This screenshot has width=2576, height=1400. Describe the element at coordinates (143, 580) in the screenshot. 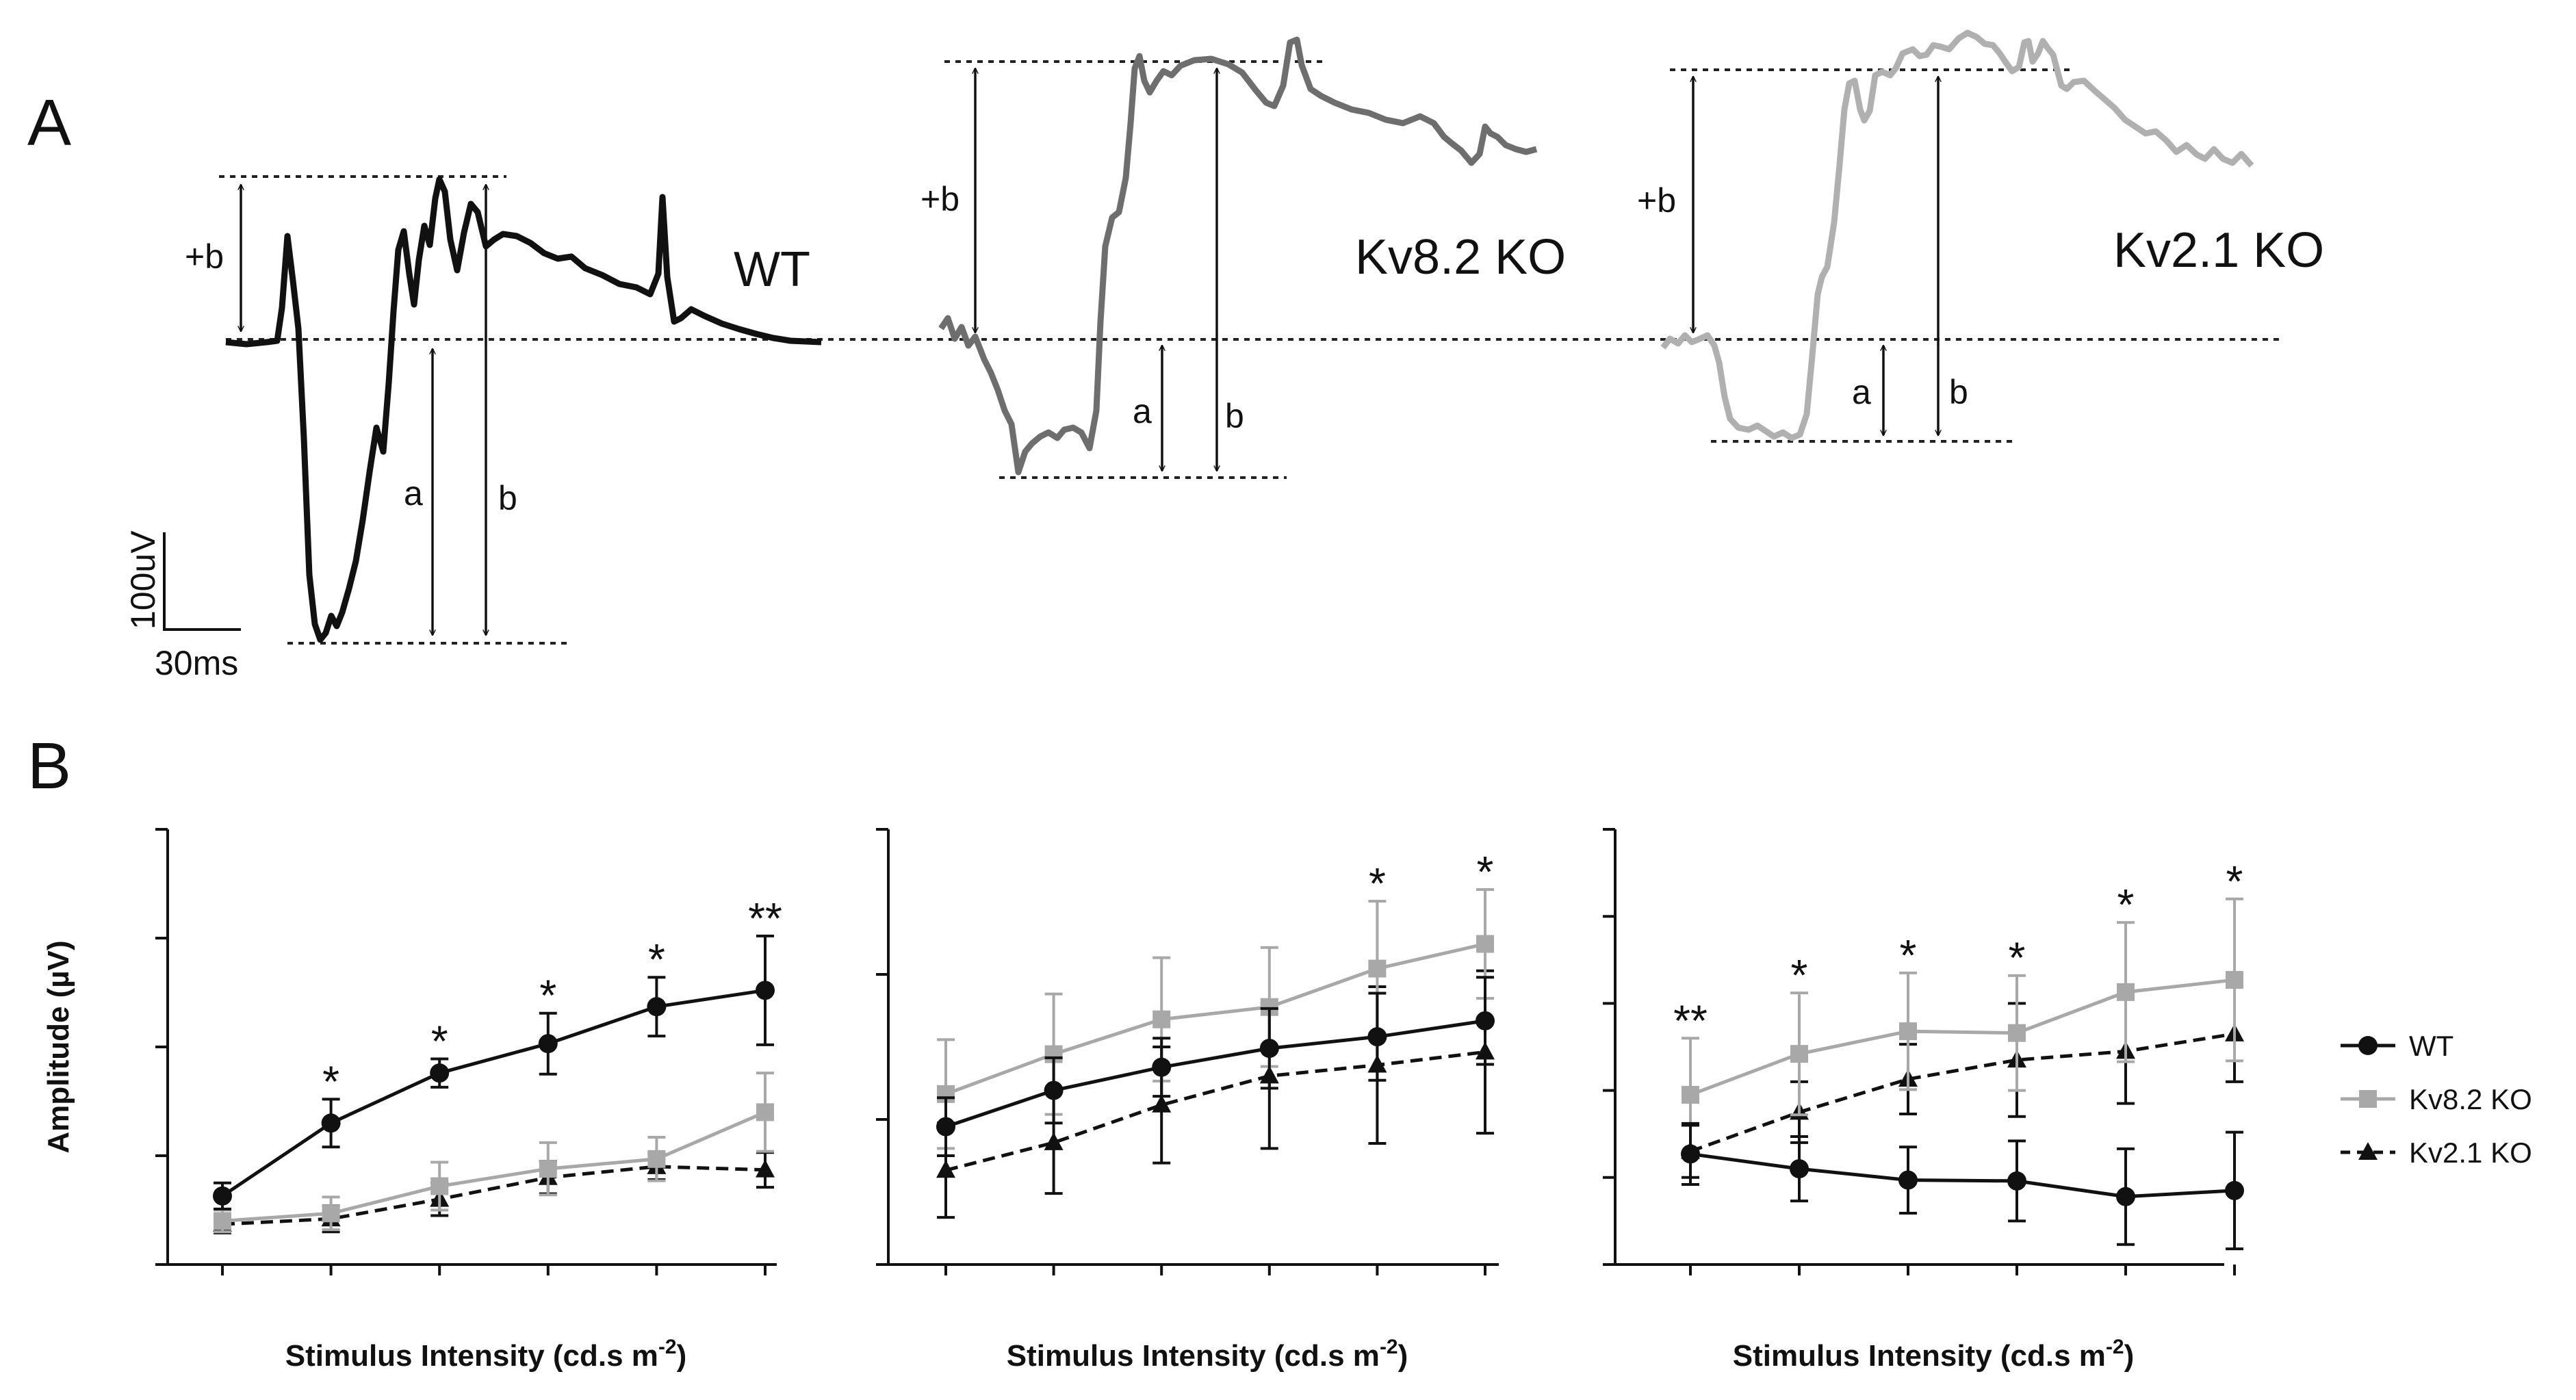

I see `scale-y-label: 100uV` at that location.